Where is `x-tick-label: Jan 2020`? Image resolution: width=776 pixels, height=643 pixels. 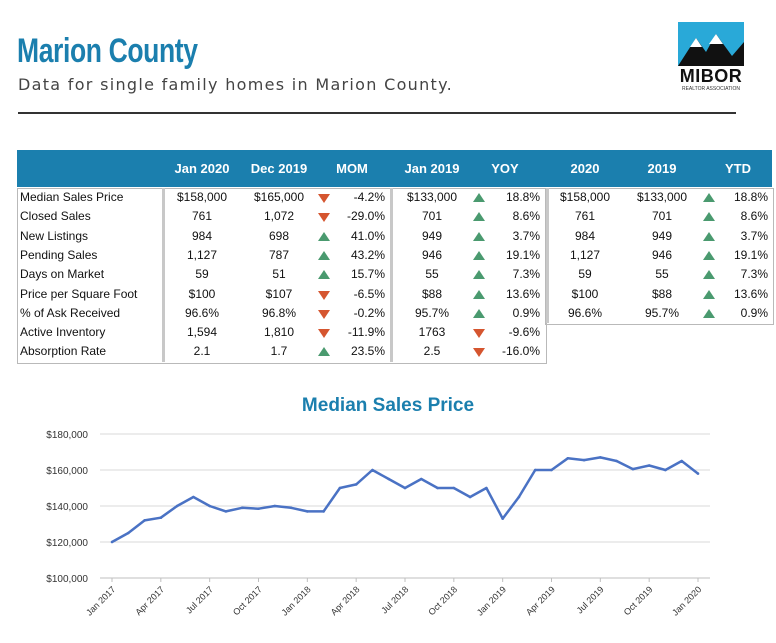 x-tick-label: Jan 2020 is located at coordinates (686, 600).